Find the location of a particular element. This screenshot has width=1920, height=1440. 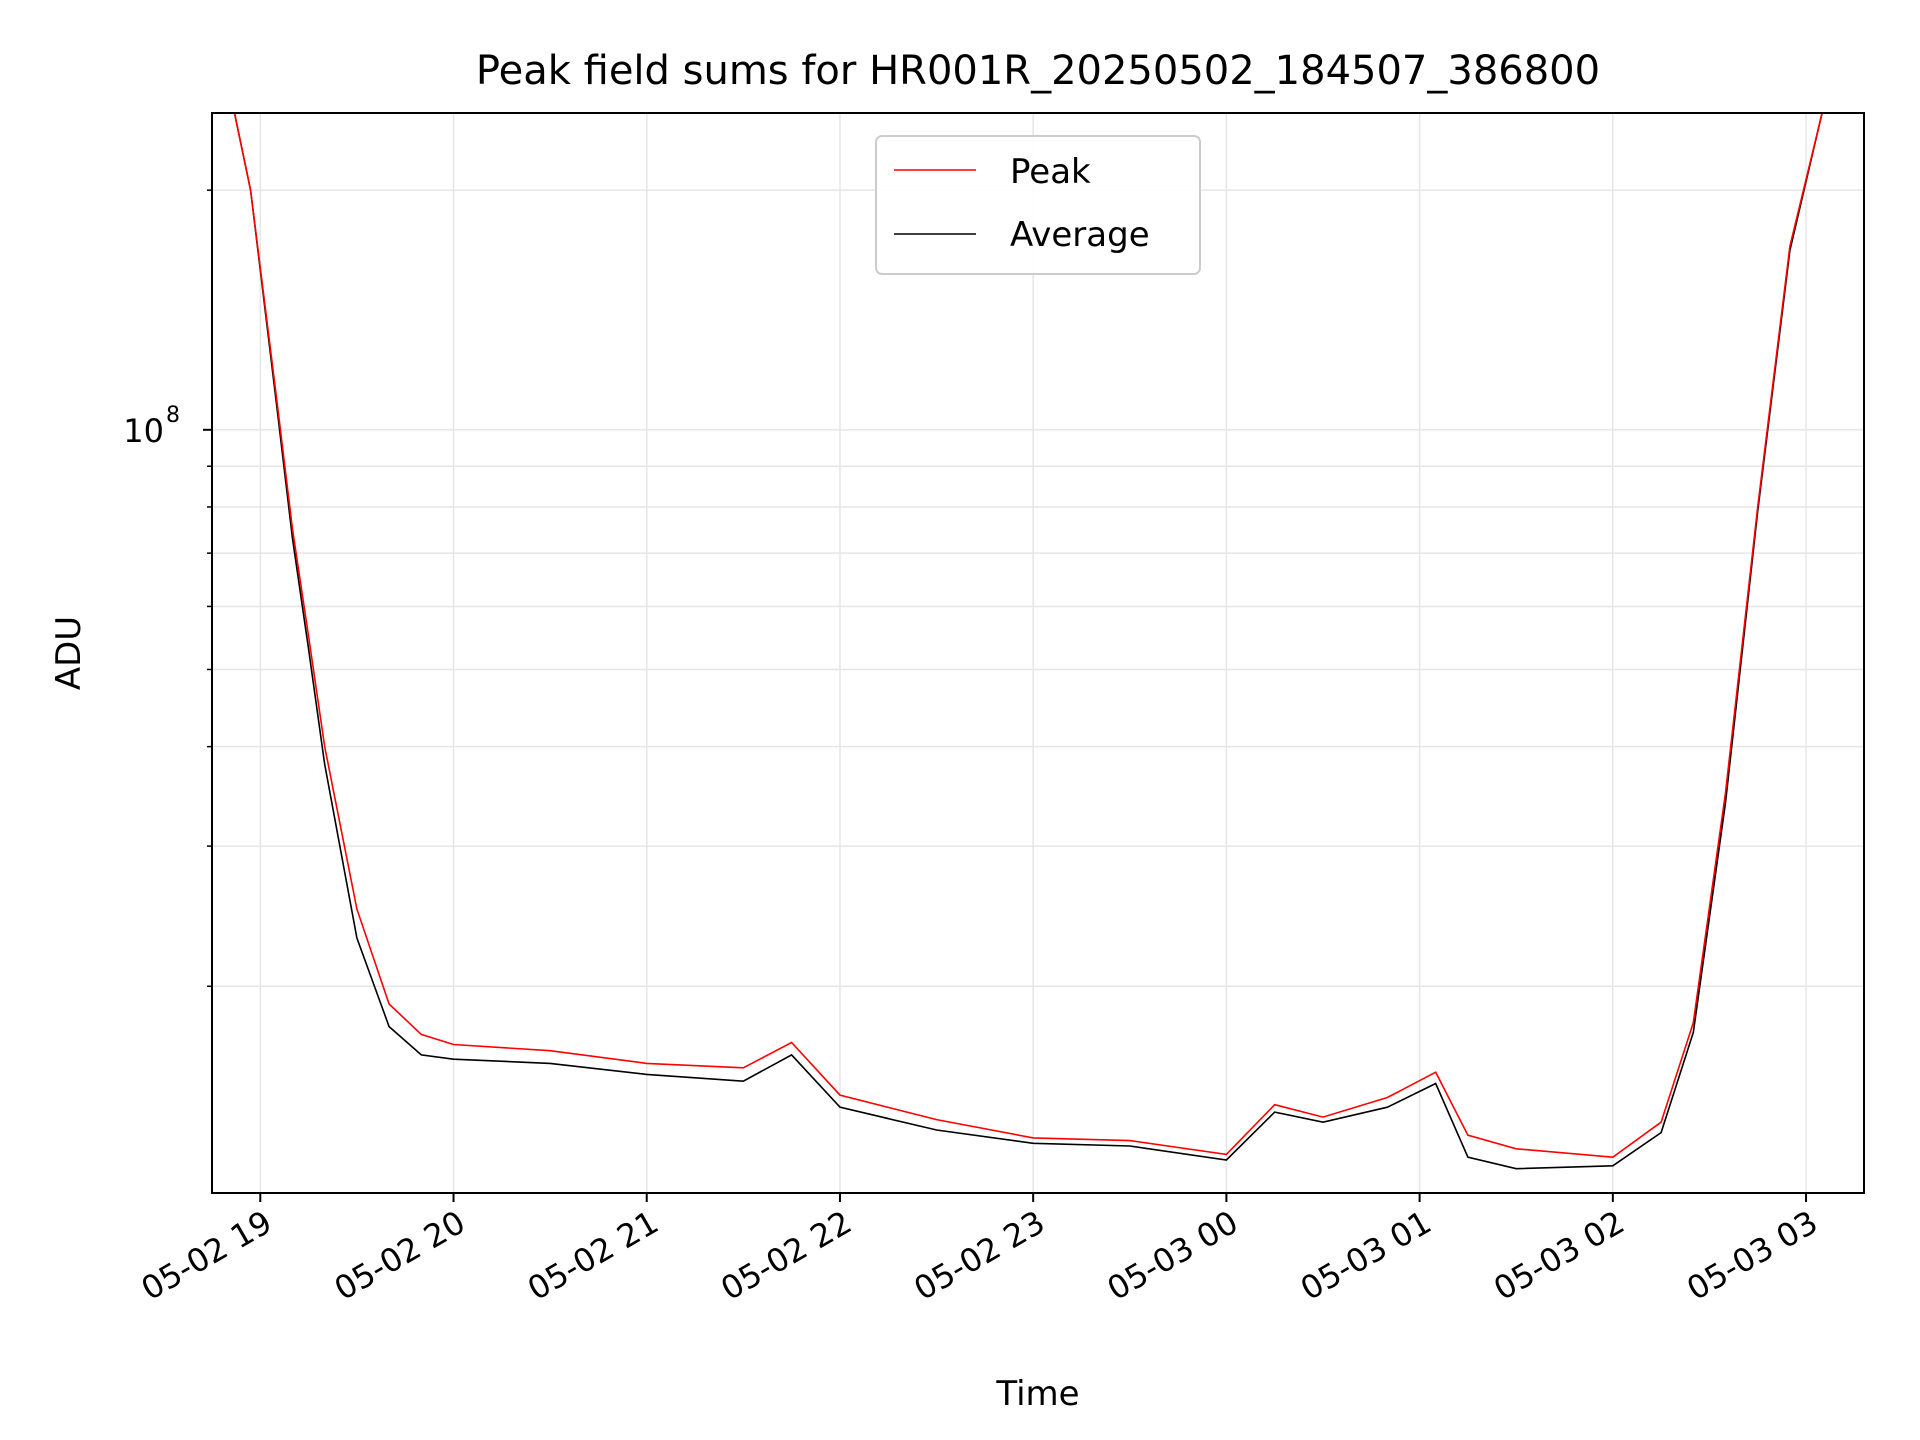

y-tick-label-exponent: 8 is located at coordinates (173, 415).